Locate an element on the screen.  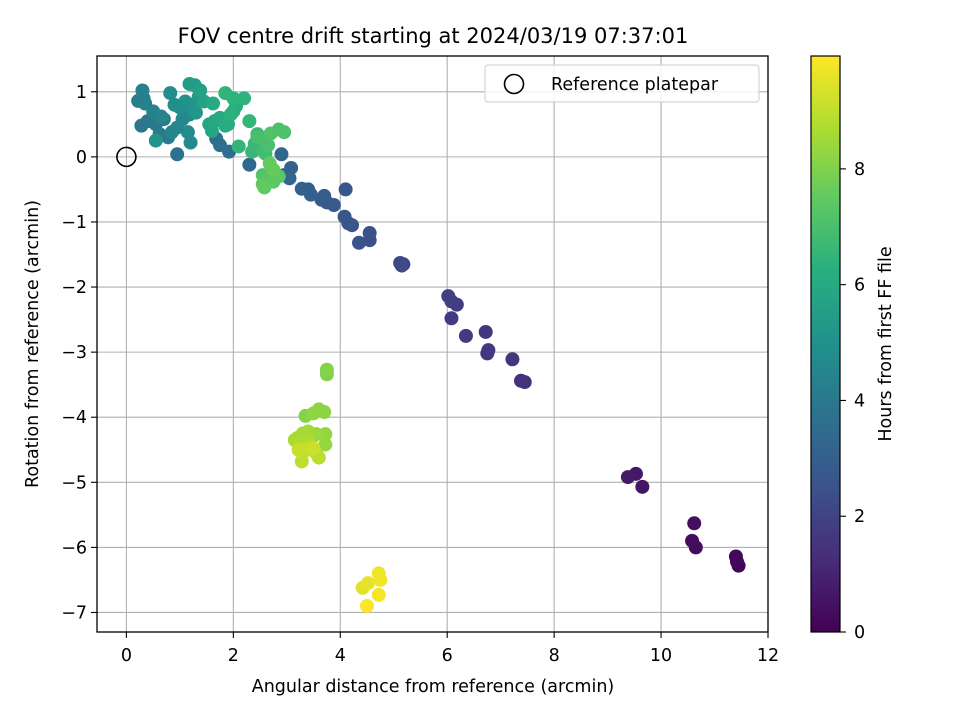
y-tick-label: −3 is located at coordinates (74, 353).